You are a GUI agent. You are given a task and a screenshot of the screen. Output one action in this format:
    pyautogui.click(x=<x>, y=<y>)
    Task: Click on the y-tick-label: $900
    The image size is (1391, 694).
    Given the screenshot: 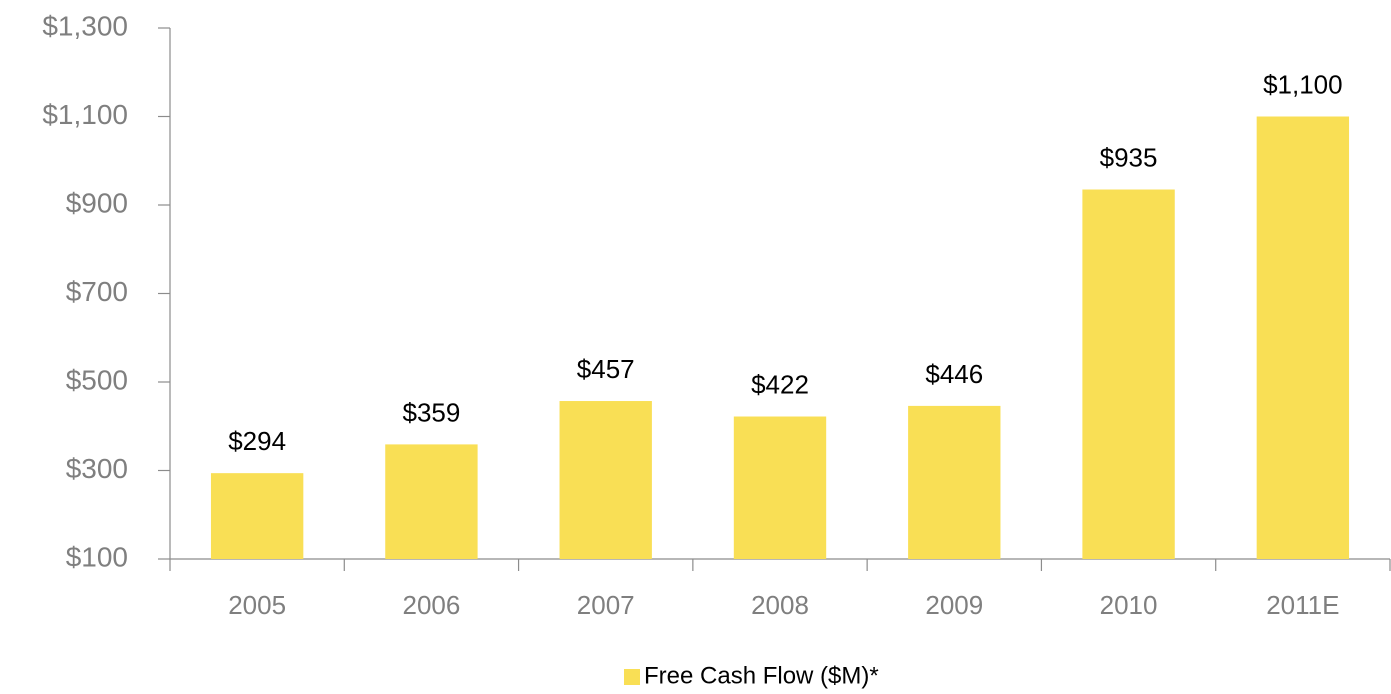 What is the action you would take?
    pyautogui.click(x=97, y=202)
    